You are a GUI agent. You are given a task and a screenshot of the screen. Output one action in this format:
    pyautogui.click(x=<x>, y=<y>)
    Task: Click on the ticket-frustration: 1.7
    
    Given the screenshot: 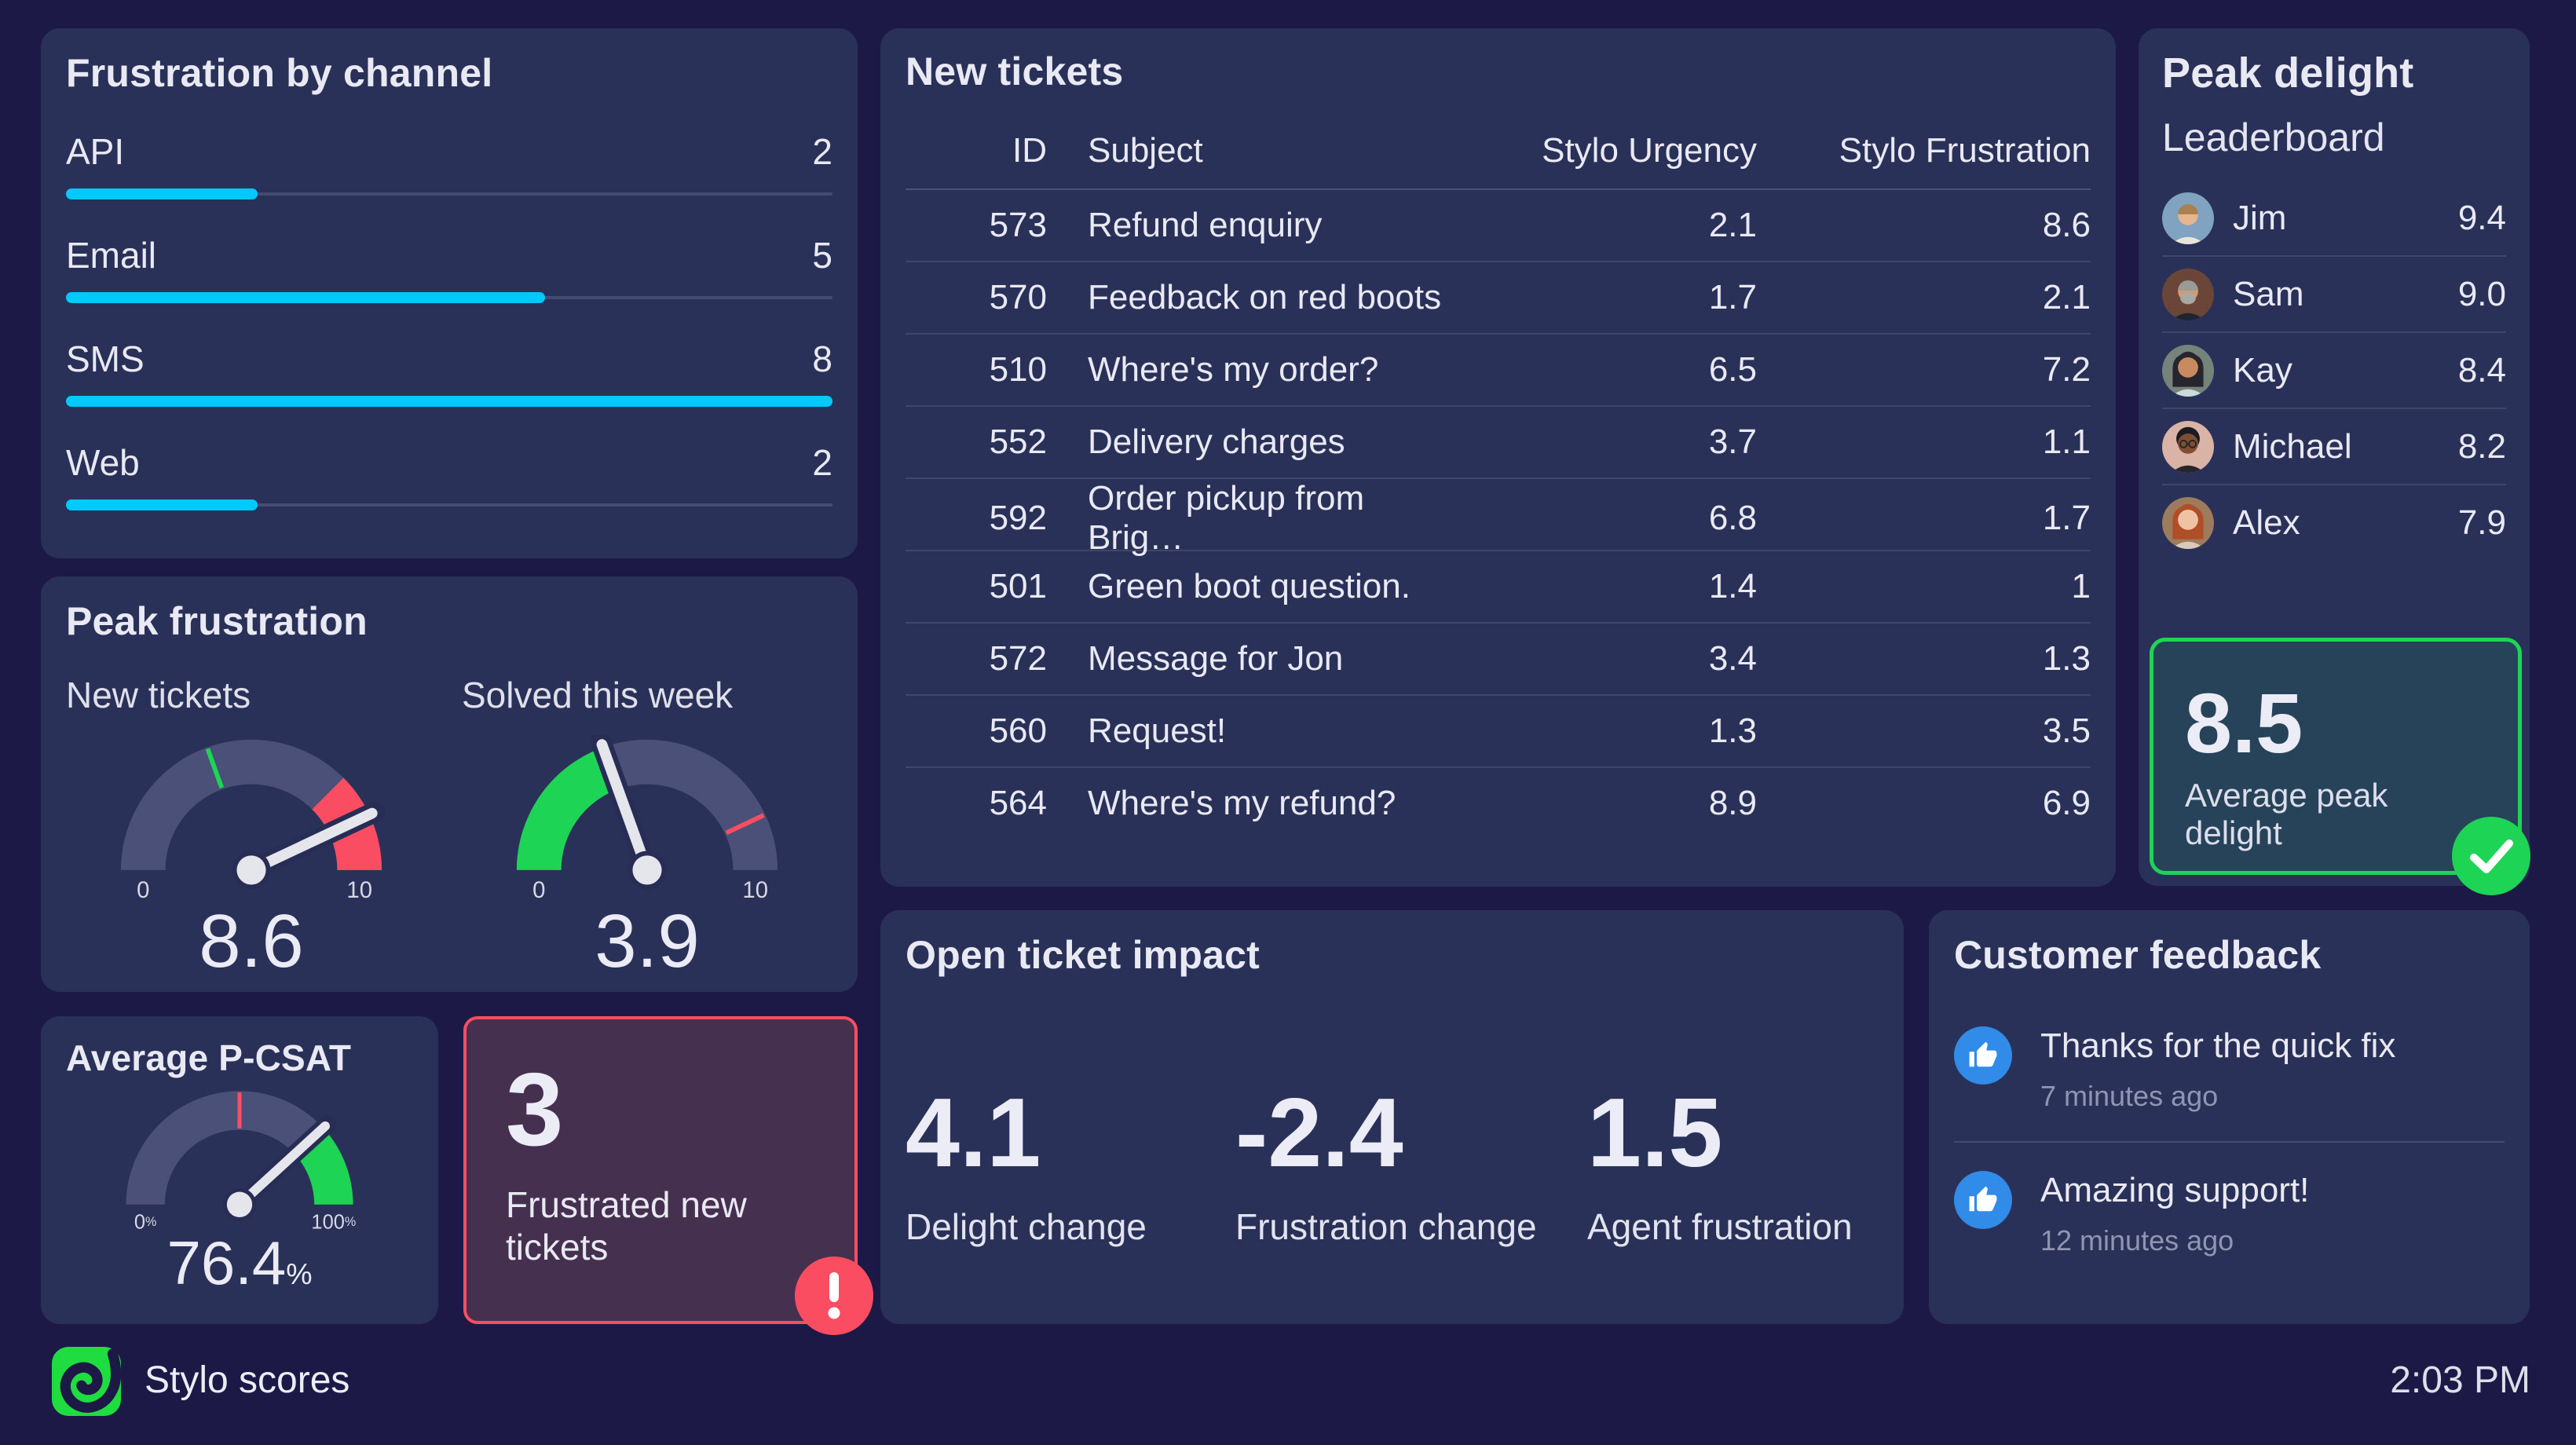 What is the action you would take?
    pyautogui.click(x=2066, y=518)
    